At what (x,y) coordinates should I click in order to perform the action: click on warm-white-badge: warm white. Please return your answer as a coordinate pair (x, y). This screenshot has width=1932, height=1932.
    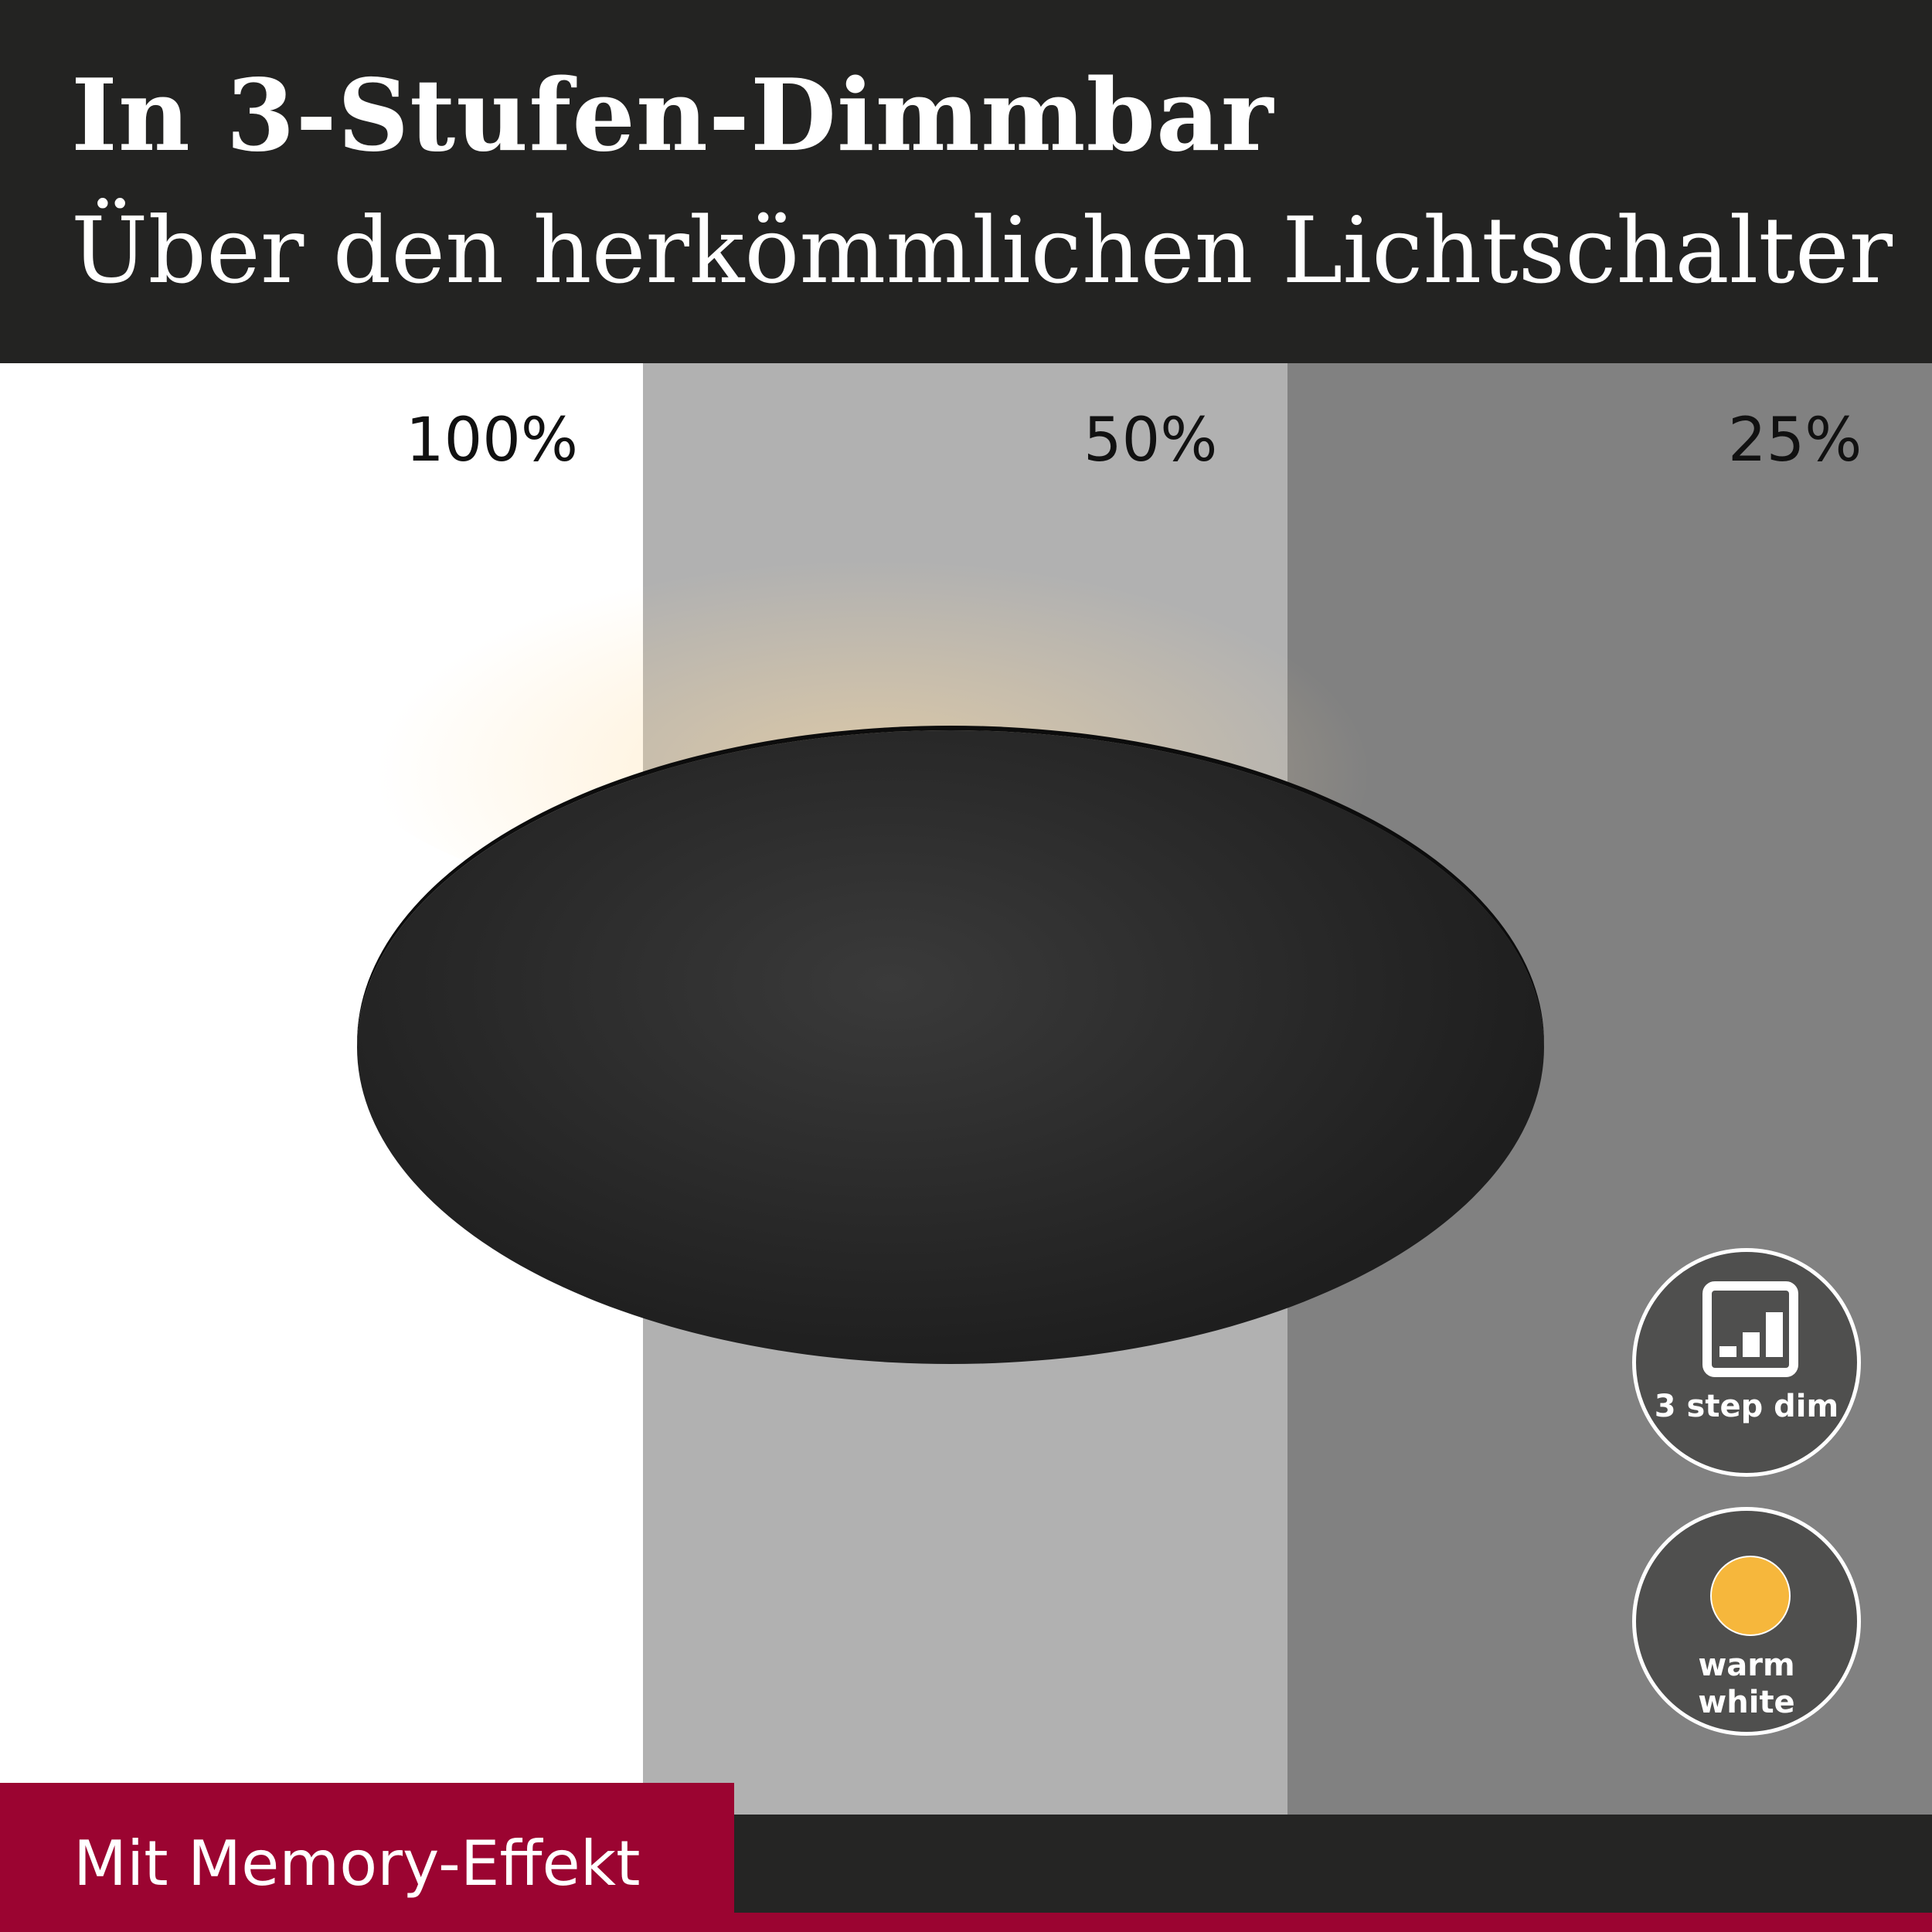
    Looking at the image, I should click on (1746, 1622).